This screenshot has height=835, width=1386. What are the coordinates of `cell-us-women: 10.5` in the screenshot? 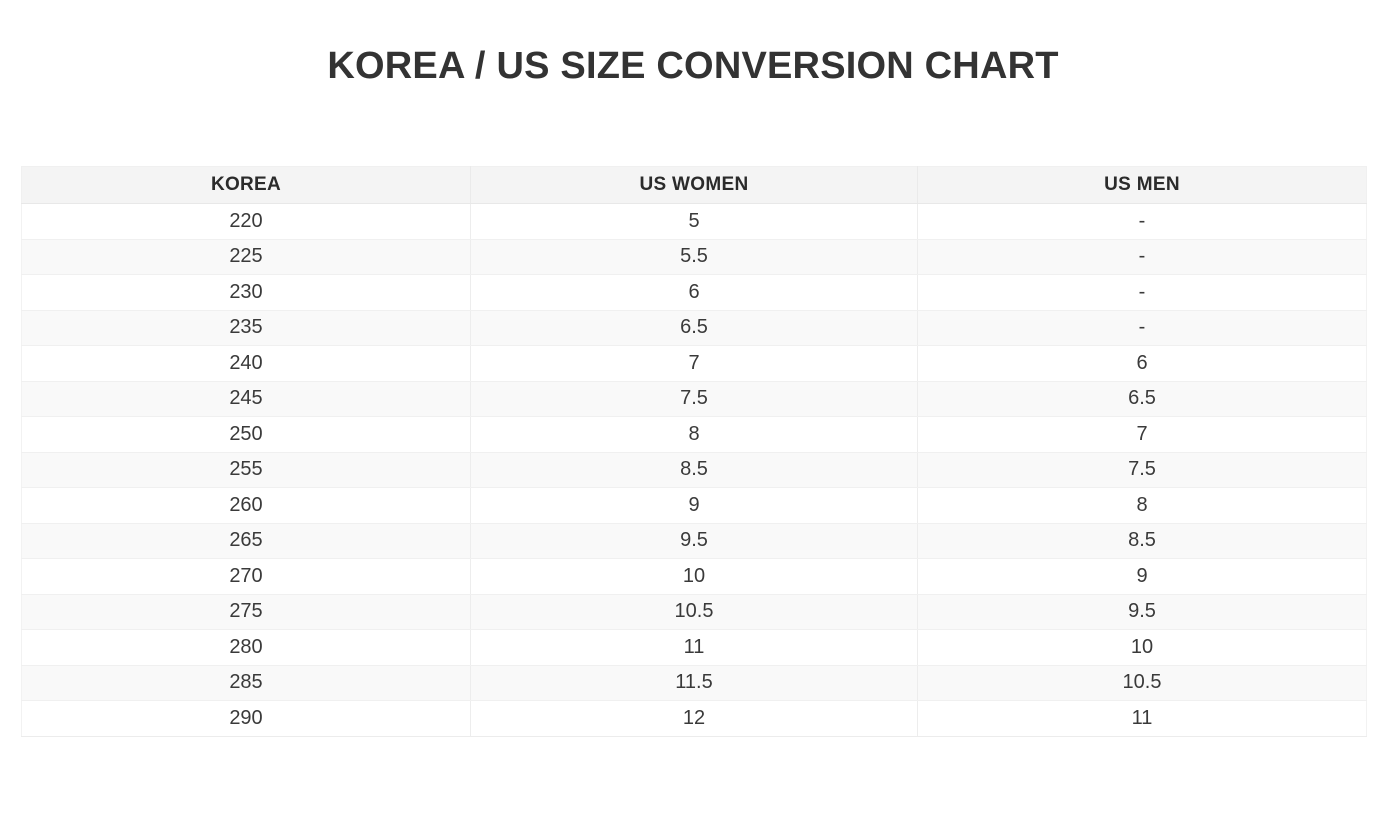 It's located at (694, 612).